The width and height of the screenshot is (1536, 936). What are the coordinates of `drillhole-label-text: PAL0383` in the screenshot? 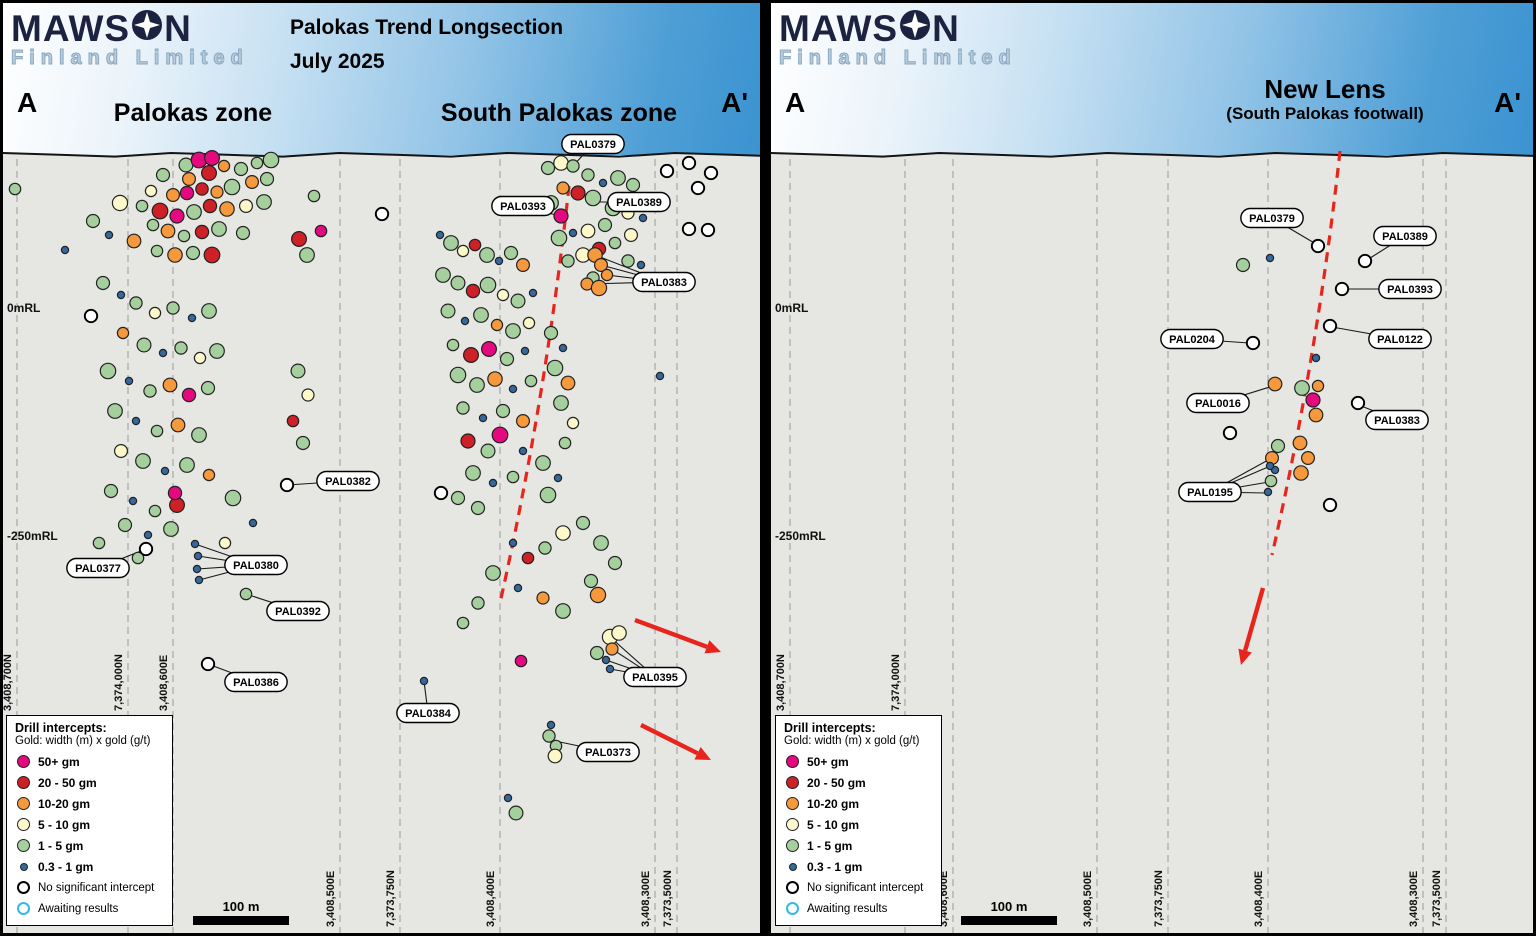 It's located at (1397, 421).